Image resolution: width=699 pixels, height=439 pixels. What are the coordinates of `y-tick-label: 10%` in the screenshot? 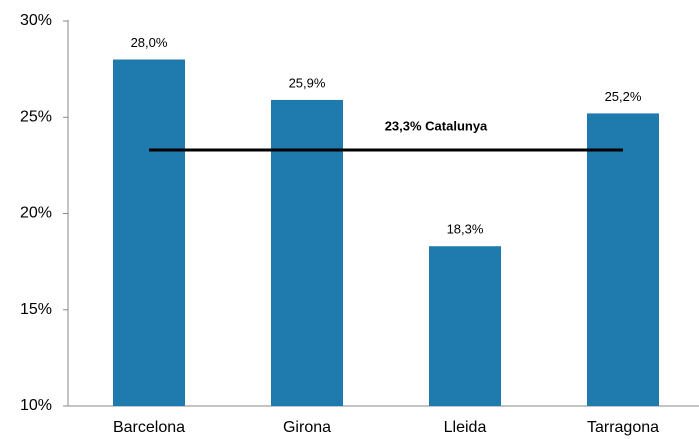 It's located at (36, 405).